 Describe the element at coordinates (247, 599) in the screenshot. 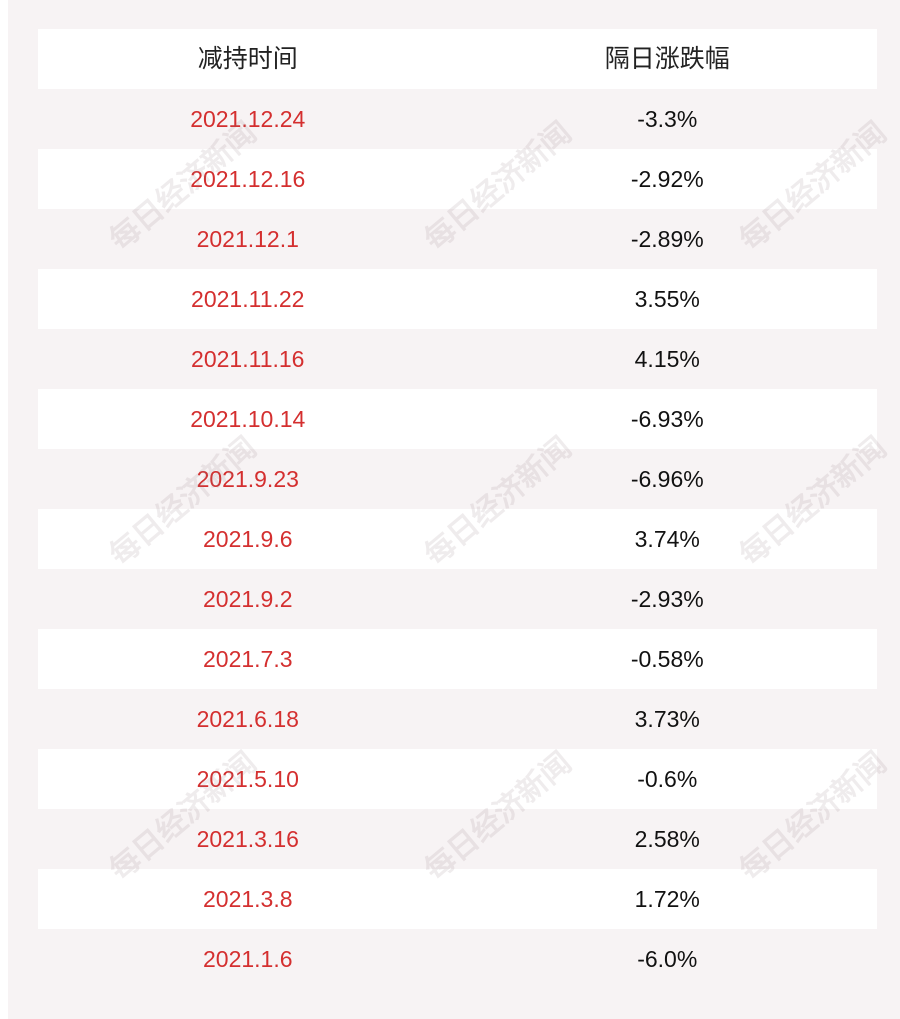

I see `date-cell: 2021.9.2` at that location.